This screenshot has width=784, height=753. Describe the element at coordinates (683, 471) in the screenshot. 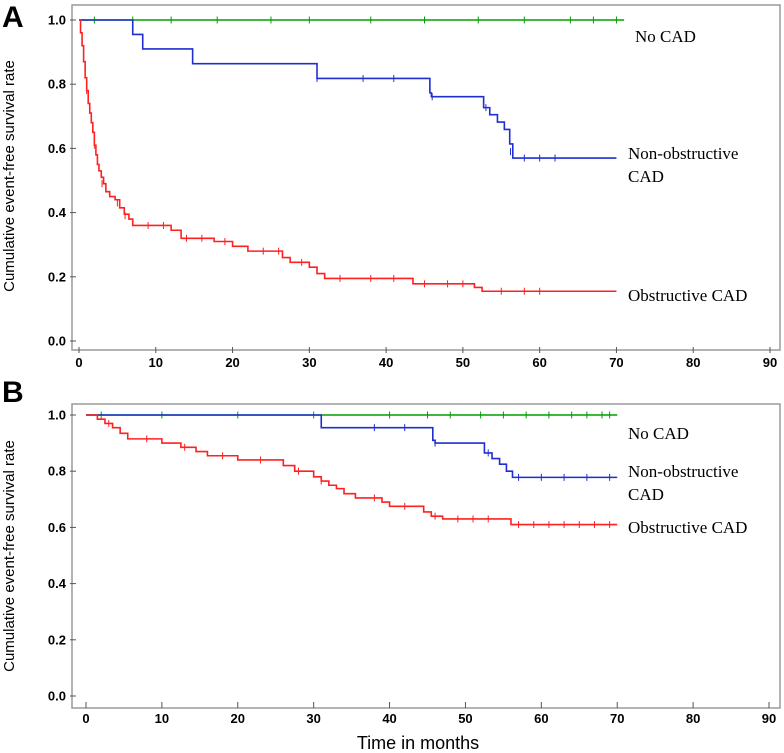

I see `panel-b-label-nonobstructive-line1: Non-obstructive` at that location.